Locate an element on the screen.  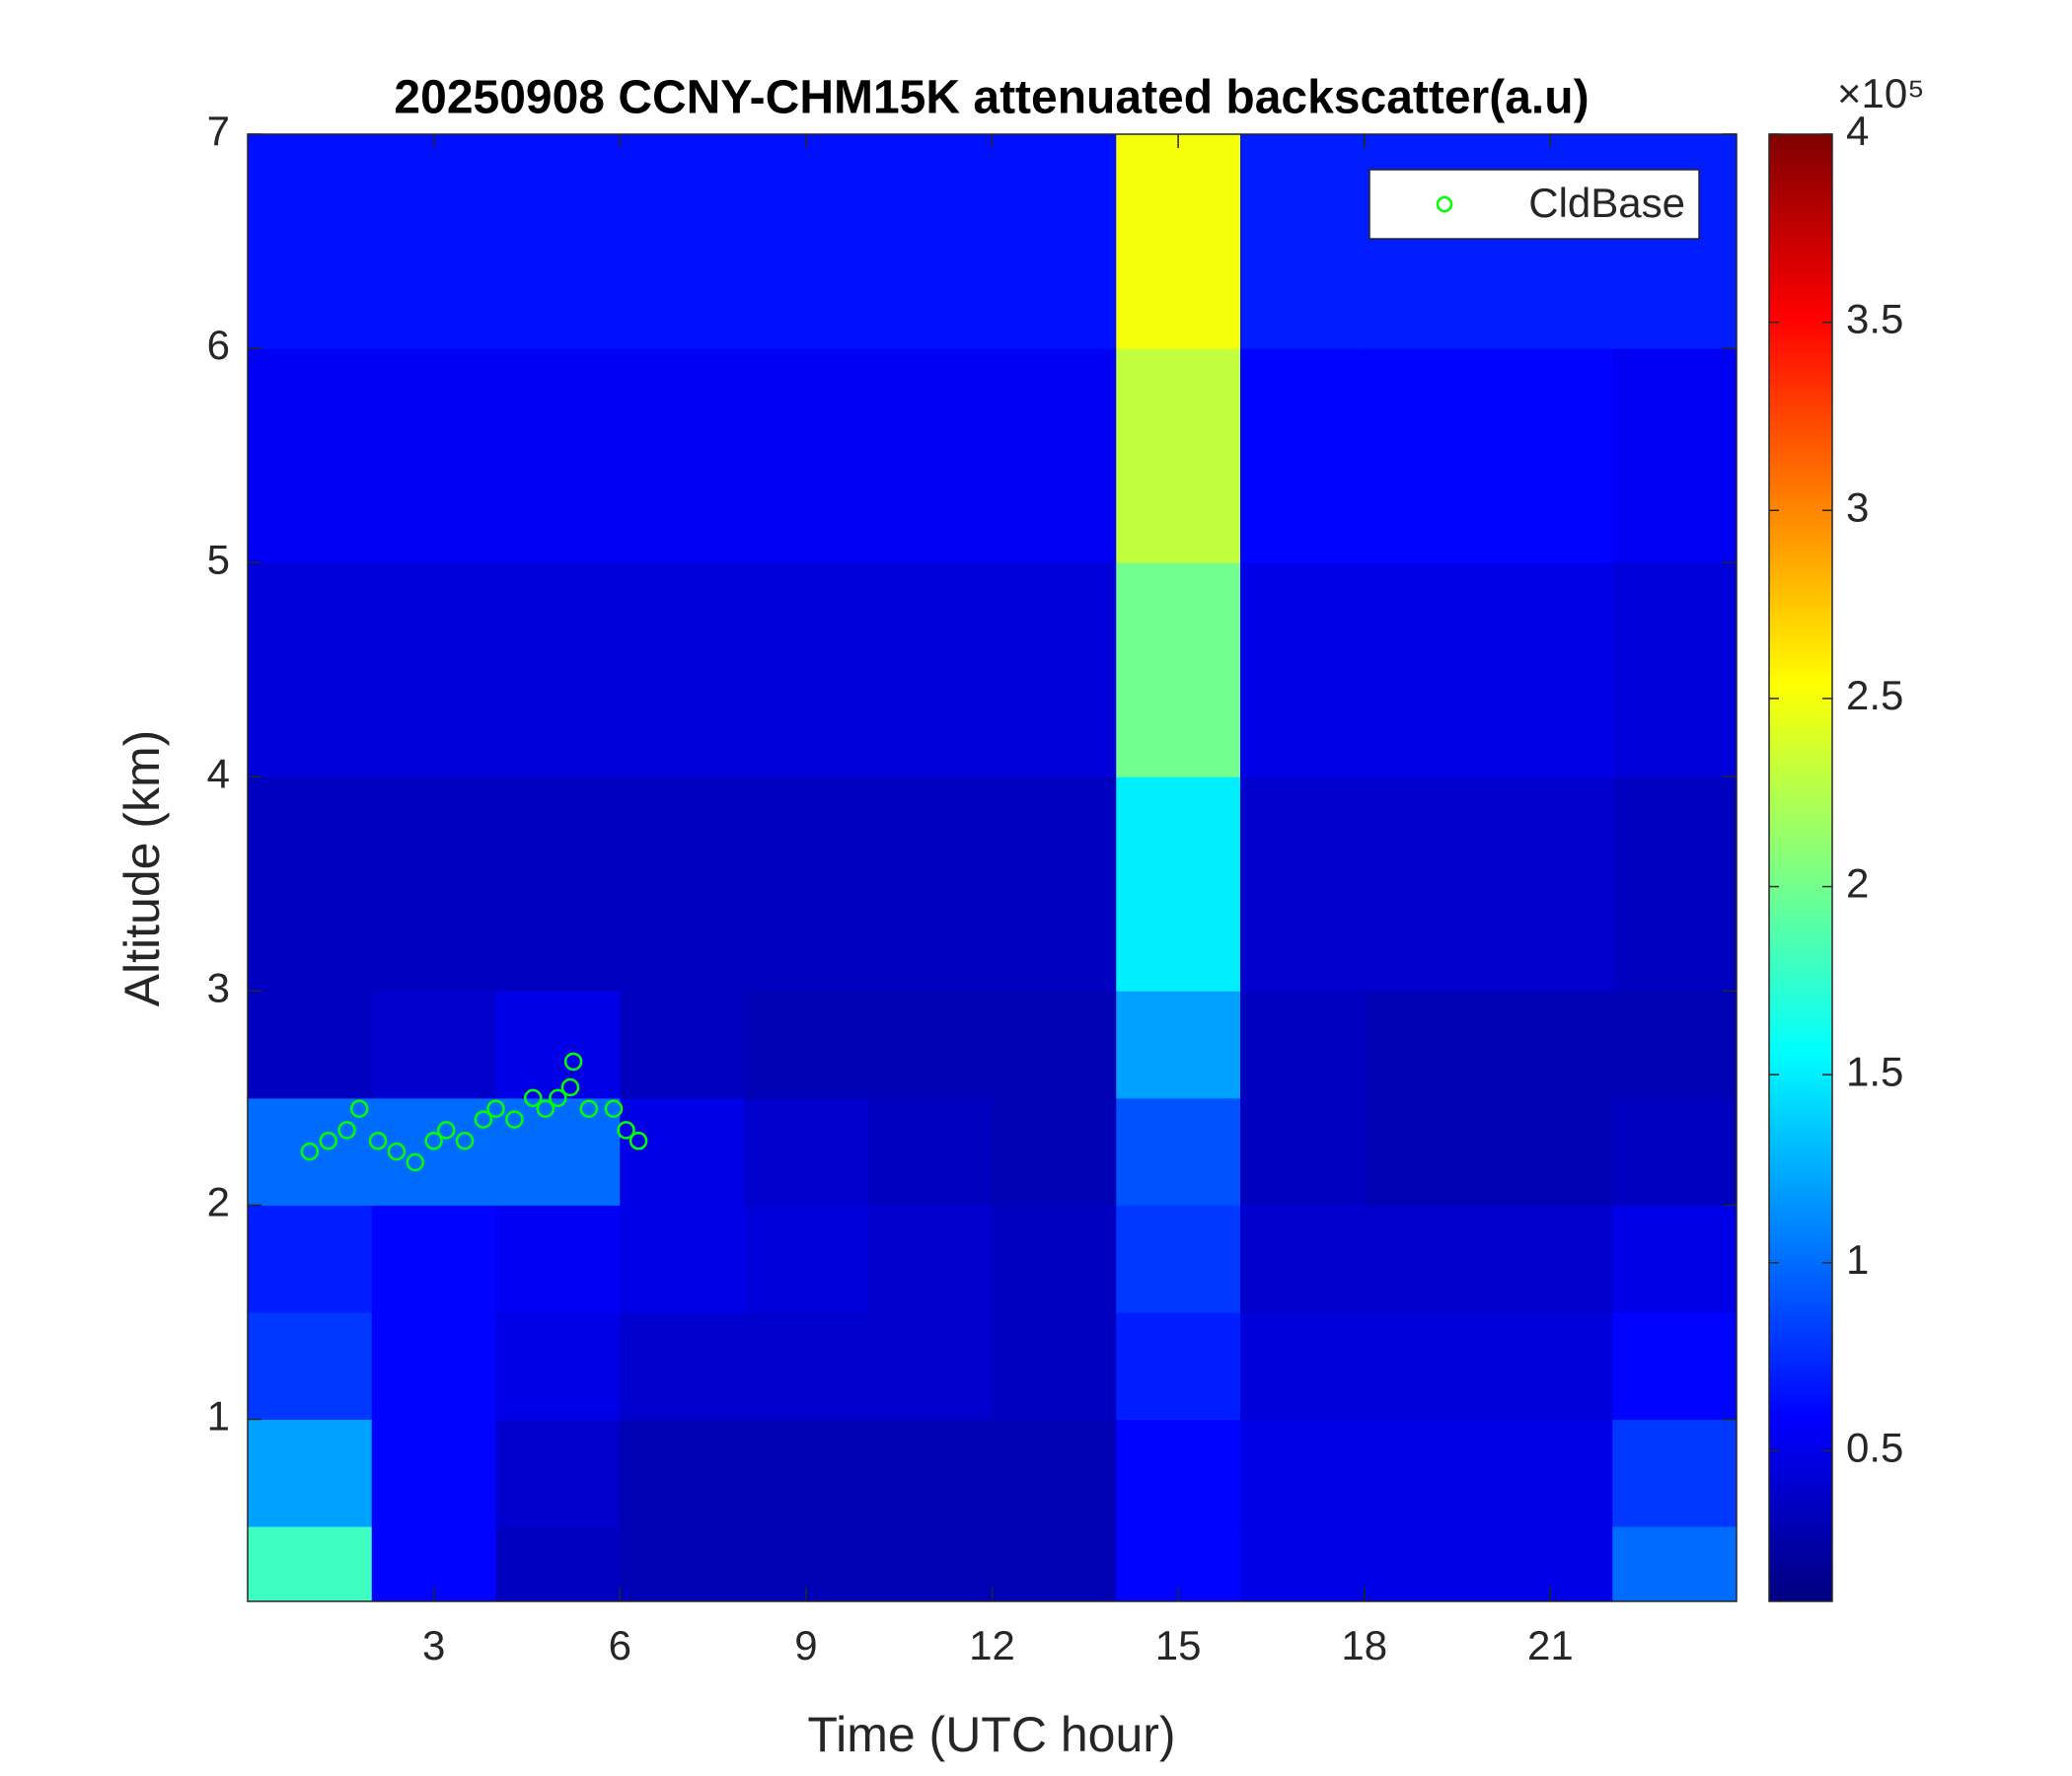
legend-marker is located at coordinates (1445, 204).